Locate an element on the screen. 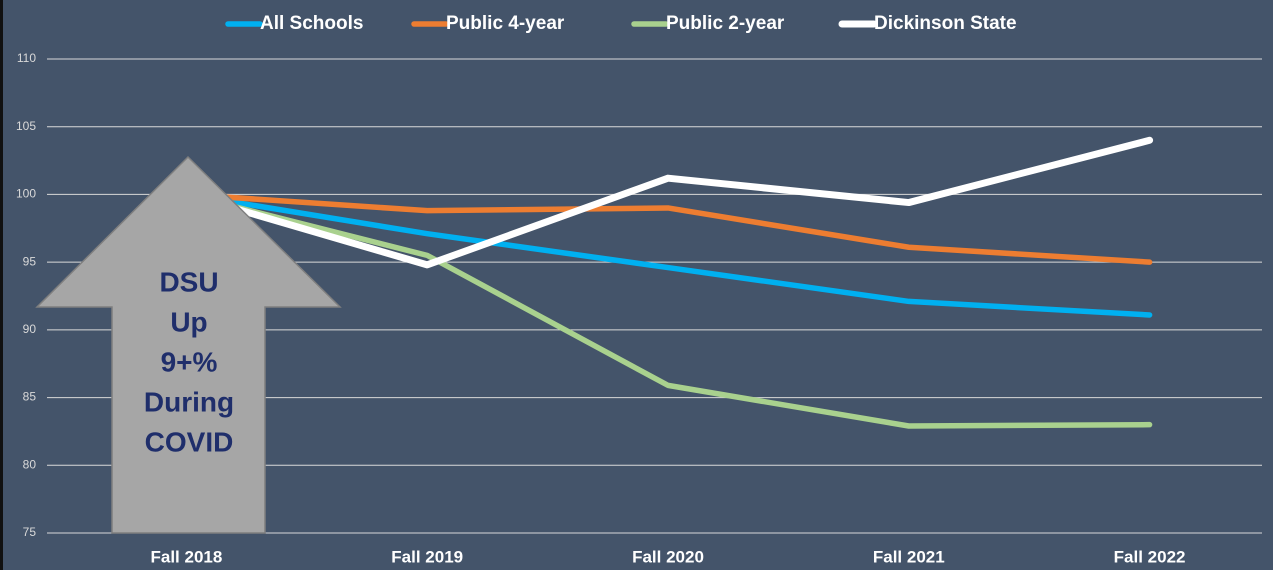  legend-label: Public 2-year is located at coordinates (725, 23).